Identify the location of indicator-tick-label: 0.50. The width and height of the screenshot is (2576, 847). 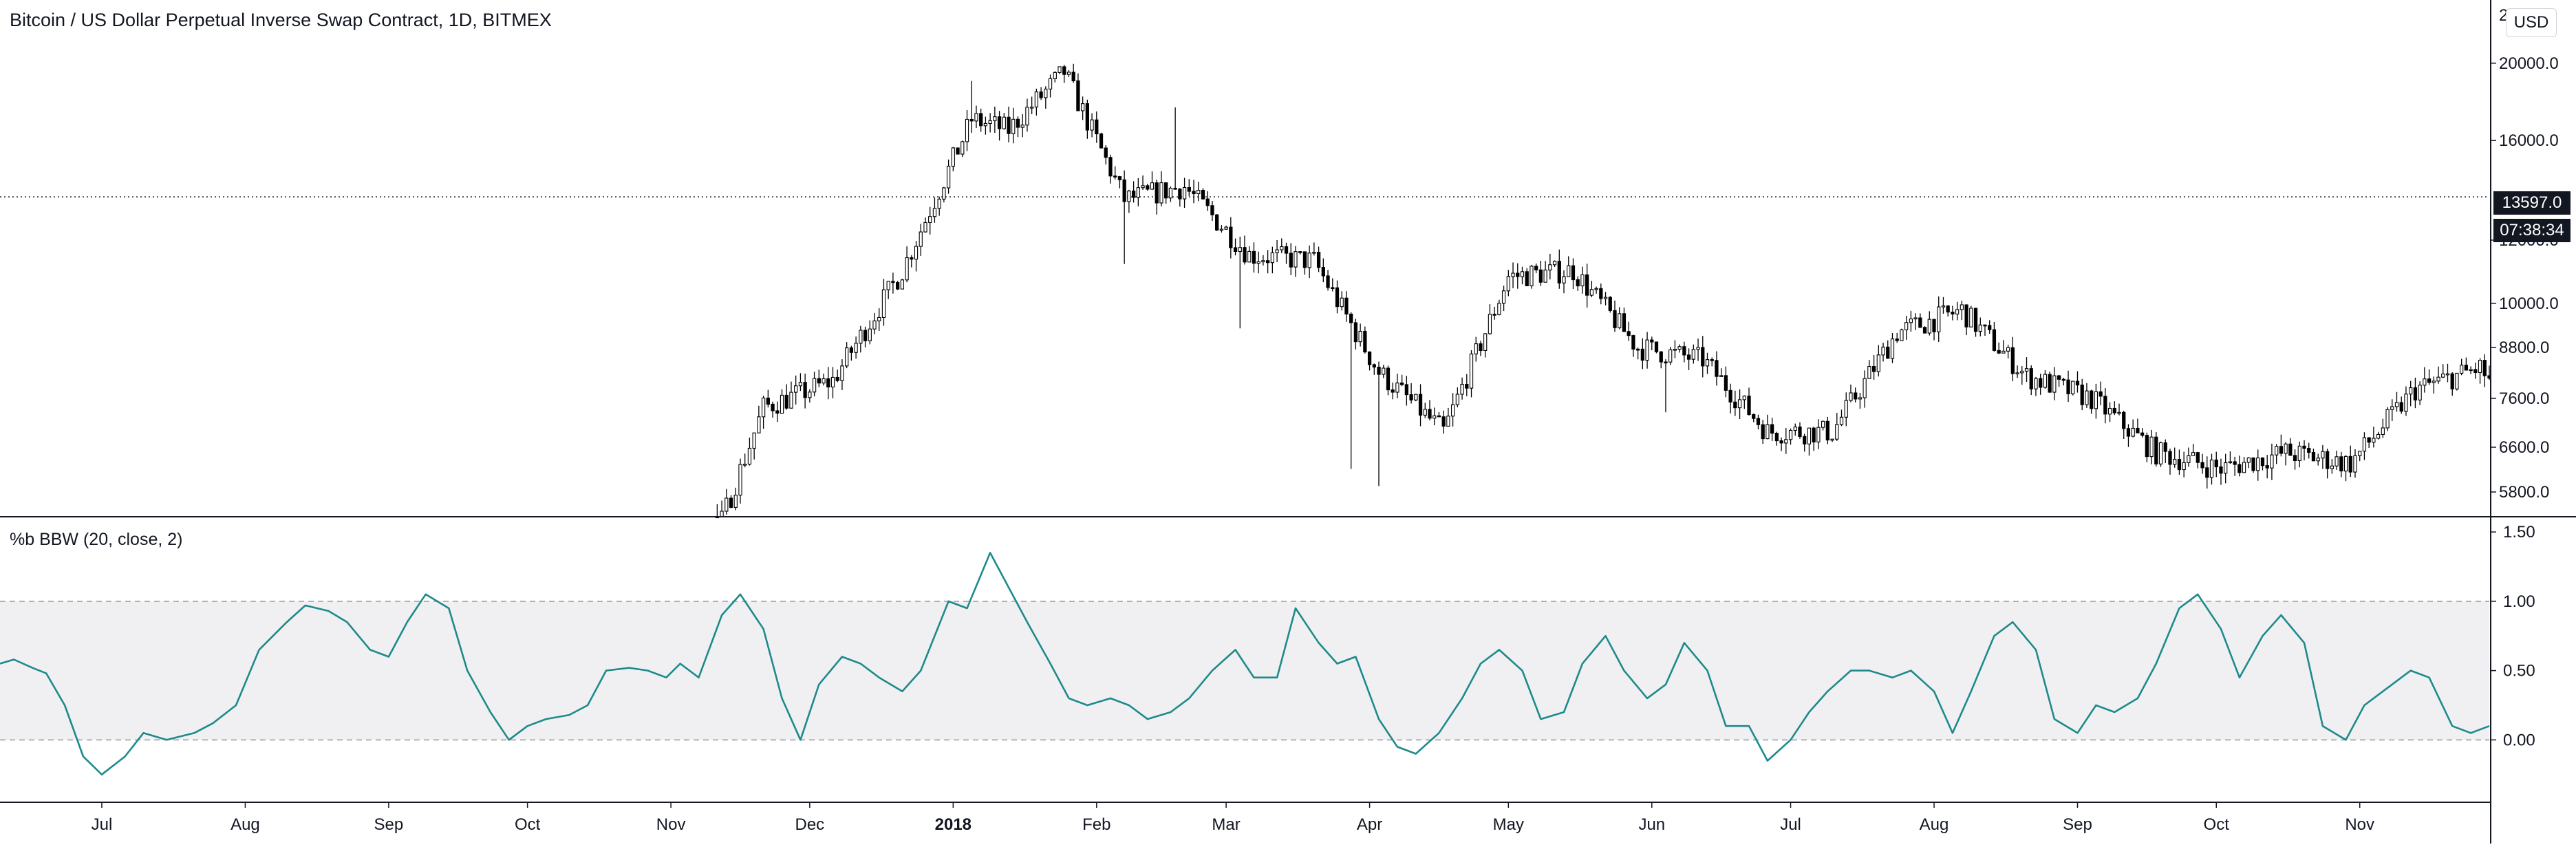
(2519, 671).